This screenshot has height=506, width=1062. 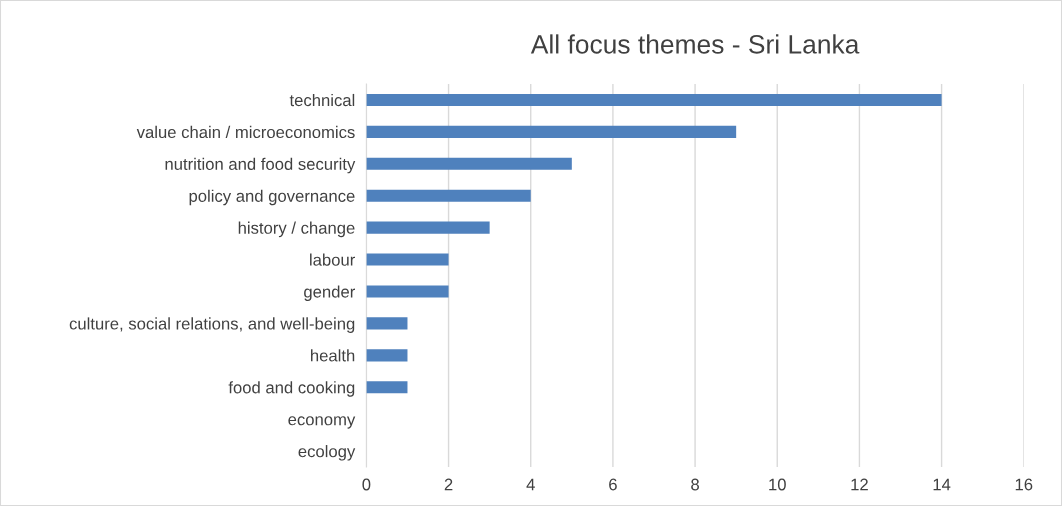 I want to click on y-tick-label: culture, social relations, and well-being, so click(x=212, y=325).